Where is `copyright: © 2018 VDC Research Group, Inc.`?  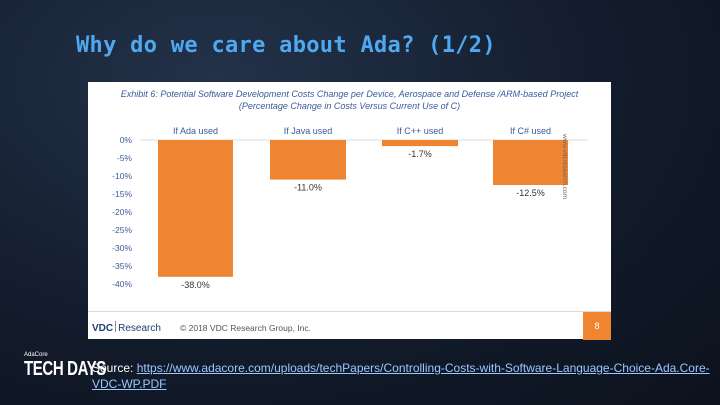 copyright: © 2018 VDC Research Group, Inc. is located at coordinates (245, 328).